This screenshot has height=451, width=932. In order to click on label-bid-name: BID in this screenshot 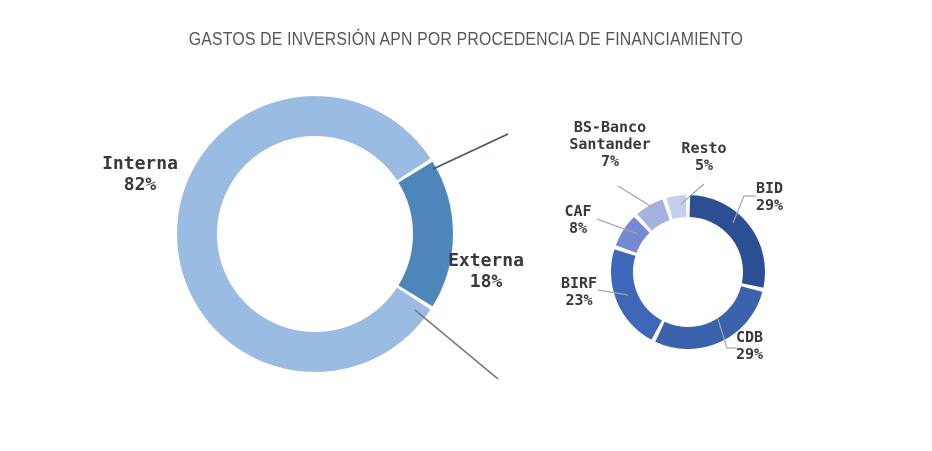, I will do `click(770, 188)`.